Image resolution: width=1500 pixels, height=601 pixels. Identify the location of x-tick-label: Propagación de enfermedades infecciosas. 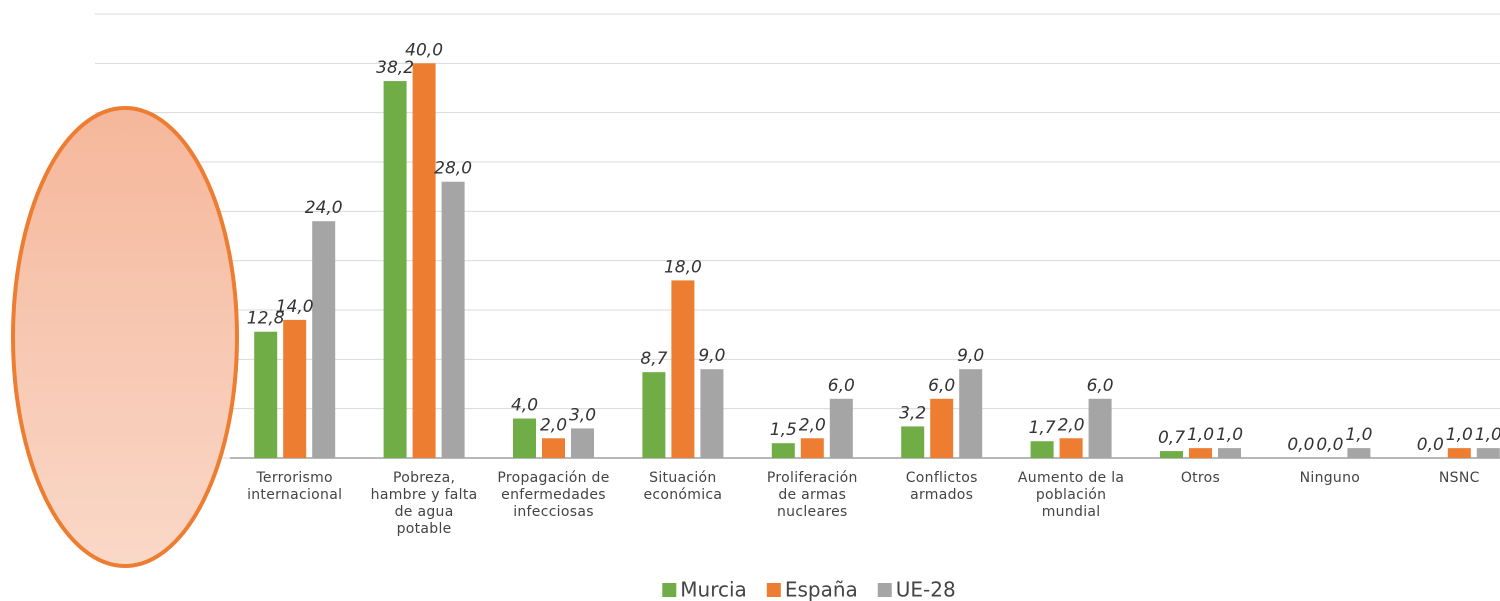
(553, 495).